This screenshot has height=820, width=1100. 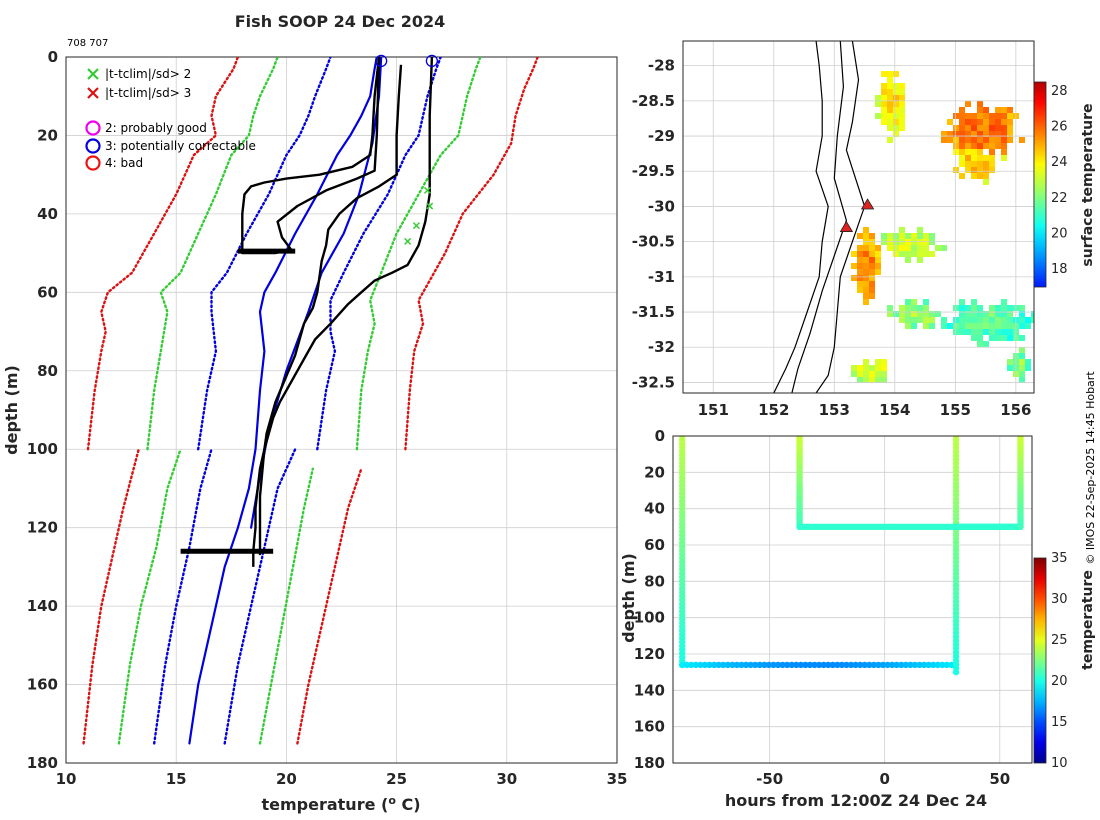 I want to click on timeseries-x-label: hours from 12:00Z 24 Dec 24, so click(x=856, y=800).